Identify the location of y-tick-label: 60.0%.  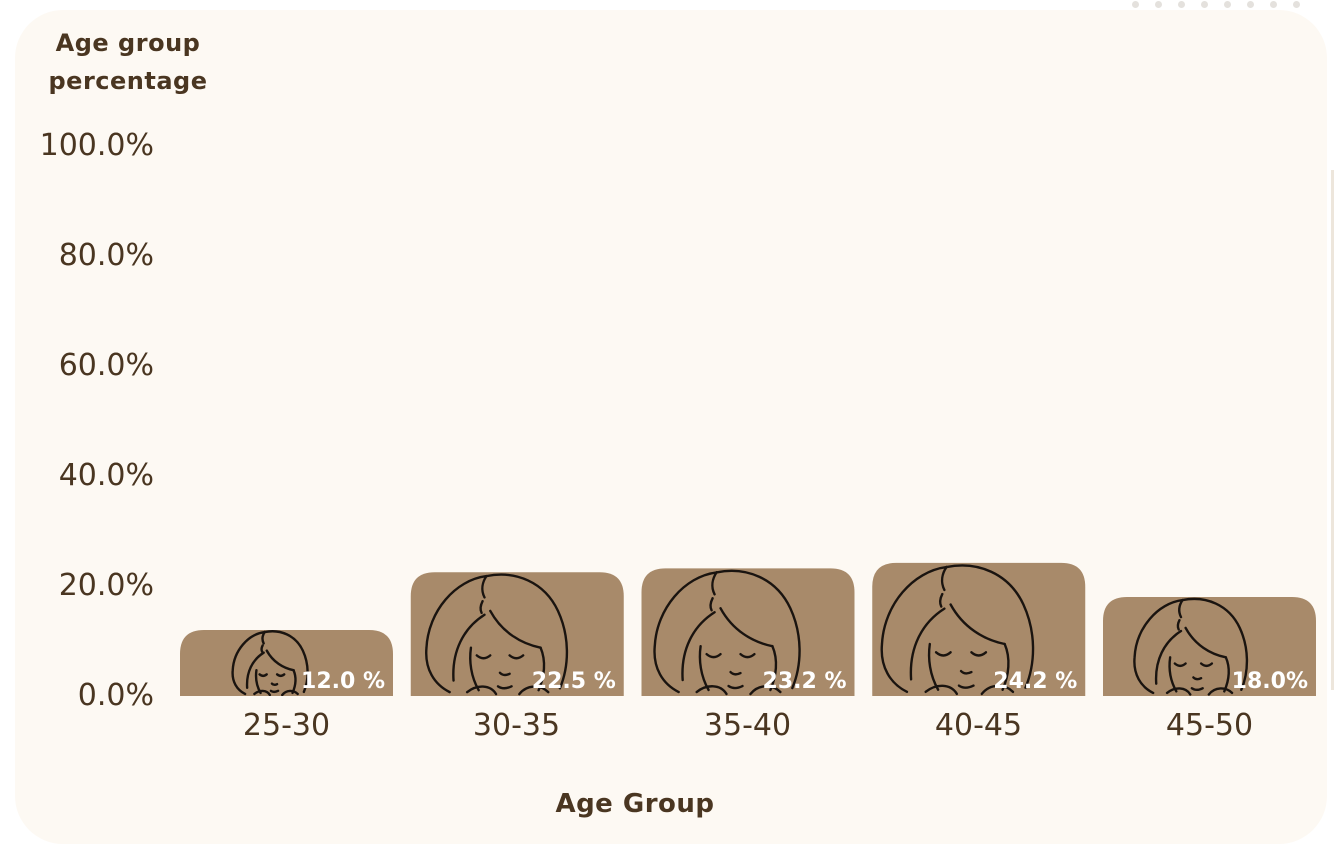
(106, 365).